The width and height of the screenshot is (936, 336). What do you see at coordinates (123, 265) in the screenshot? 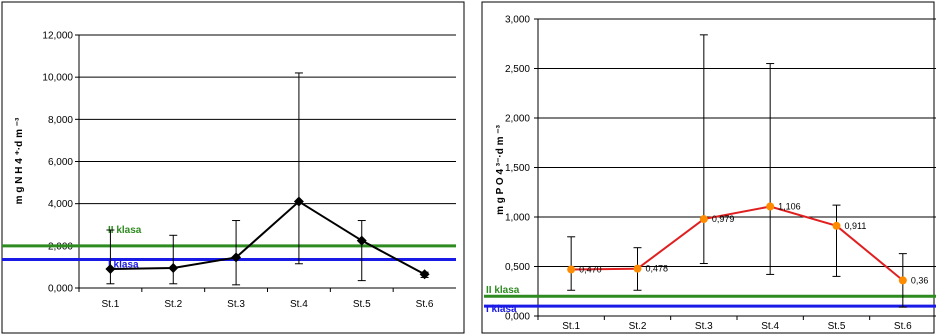
I see `left-reference-line-label: I klasa` at bounding box center [123, 265].